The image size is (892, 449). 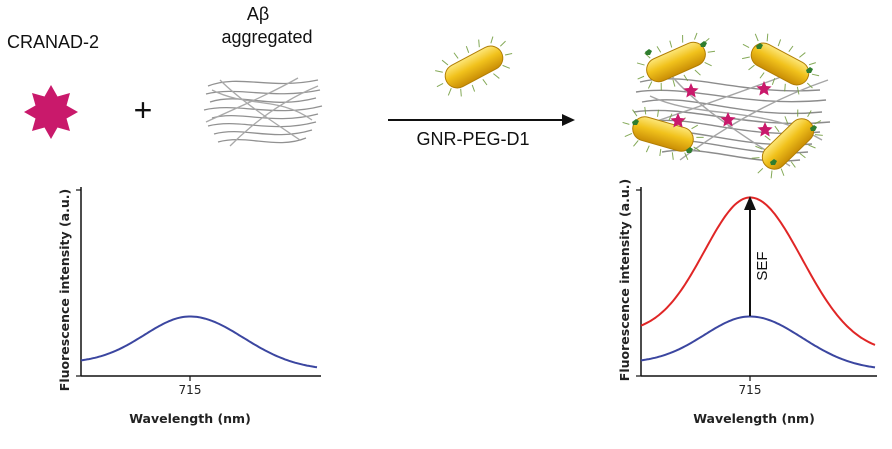 What do you see at coordinates (51, 112) in the screenshot?
I see `cranad-star-icon` at bounding box center [51, 112].